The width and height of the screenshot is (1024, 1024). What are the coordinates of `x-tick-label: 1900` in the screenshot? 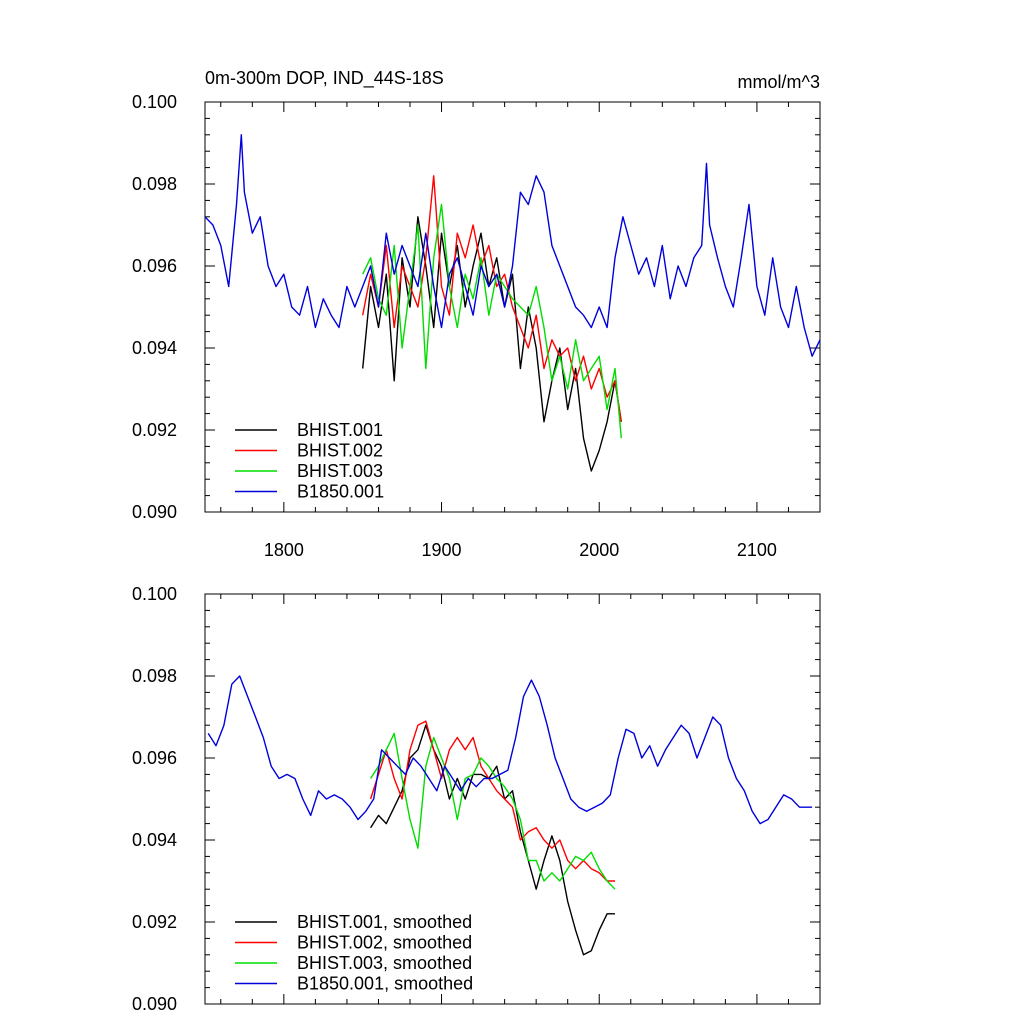 It's located at (442, 550).